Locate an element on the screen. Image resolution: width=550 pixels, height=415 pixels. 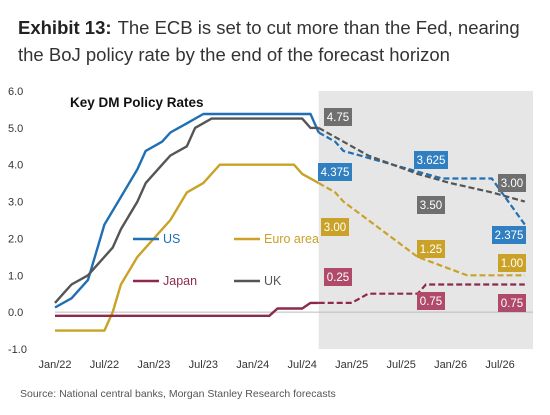
value-label-japan: 0.25 is located at coordinates (338, 278).